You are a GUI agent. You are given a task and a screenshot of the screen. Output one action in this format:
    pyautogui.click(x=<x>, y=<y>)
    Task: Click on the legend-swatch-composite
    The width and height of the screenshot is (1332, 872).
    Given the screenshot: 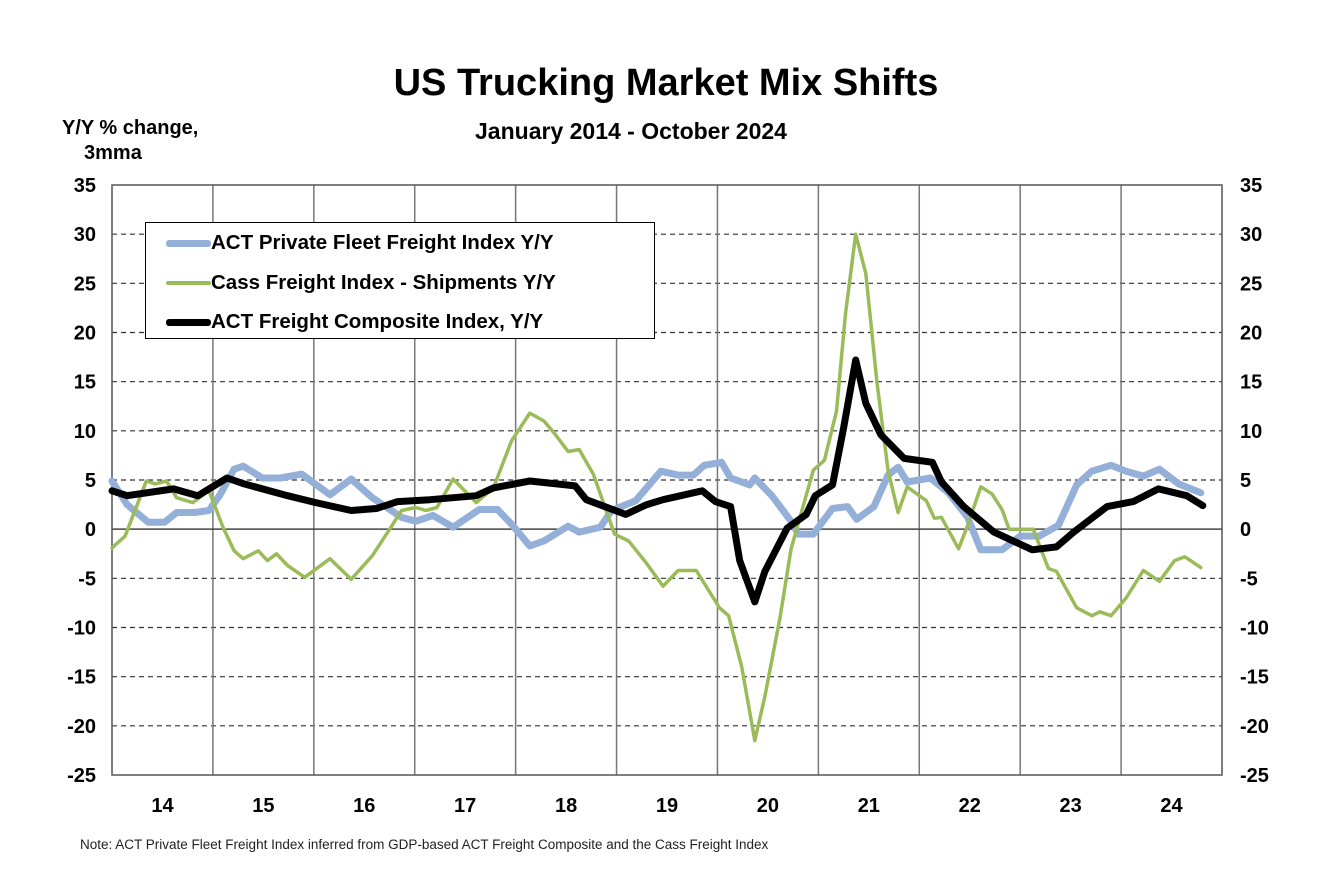 What is the action you would take?
    pyautogui.click(x=188, y=322)
    